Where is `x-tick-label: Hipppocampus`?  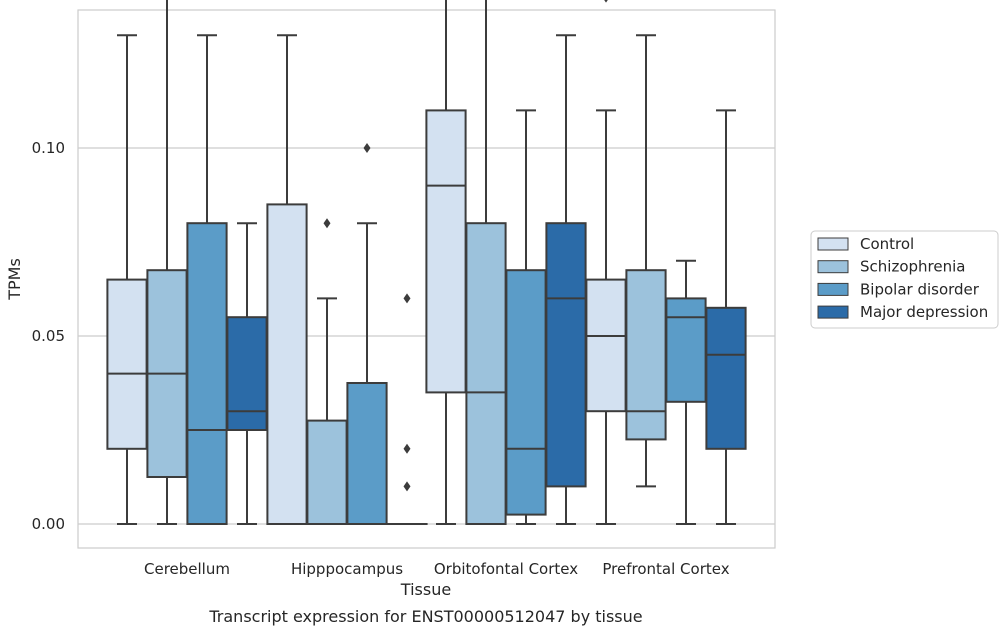 x-tick-label: Hipppocampus is located at coordinates (347, 569).